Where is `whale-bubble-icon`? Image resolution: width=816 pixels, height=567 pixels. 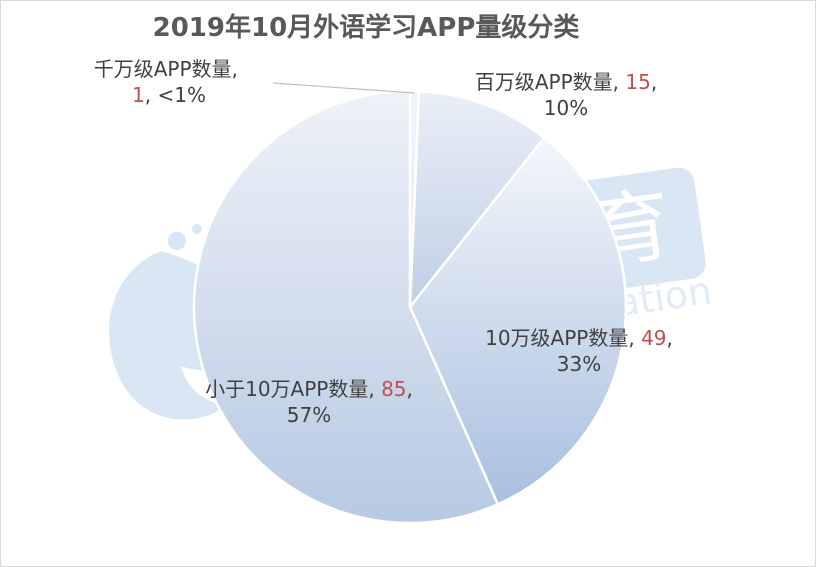
whale-bubble-icon is located at coordinates (177, 241).